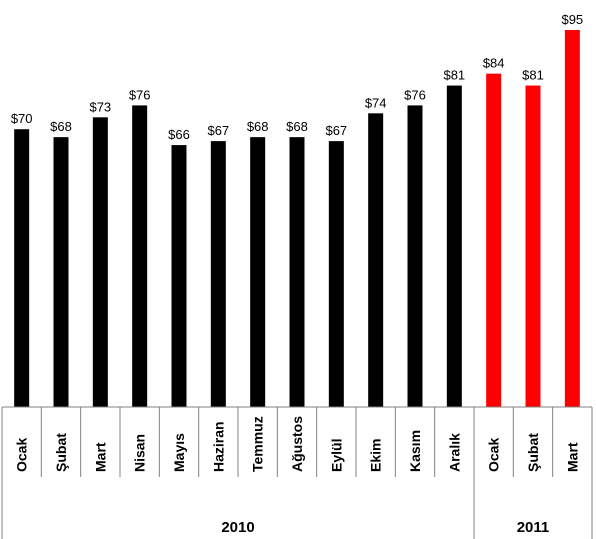  Describe the element at coordinates (218, 446) in the screenshot. I see `category-label: Haziran` at that location.